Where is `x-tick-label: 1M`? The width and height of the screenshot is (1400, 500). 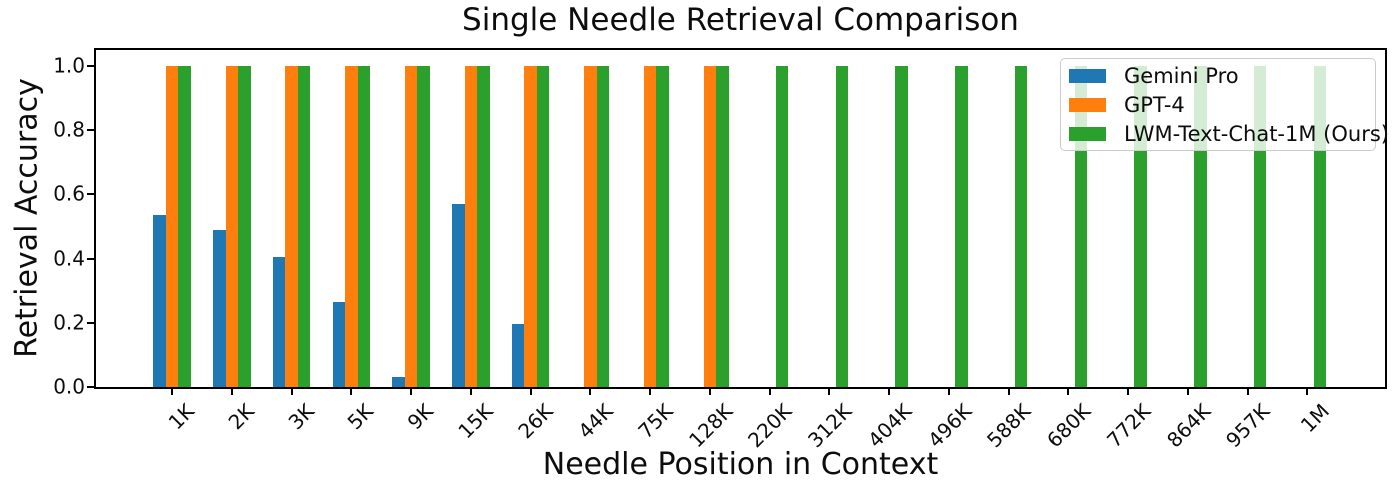 x-tick-label: 1M is located at coordinates (1315, 418).